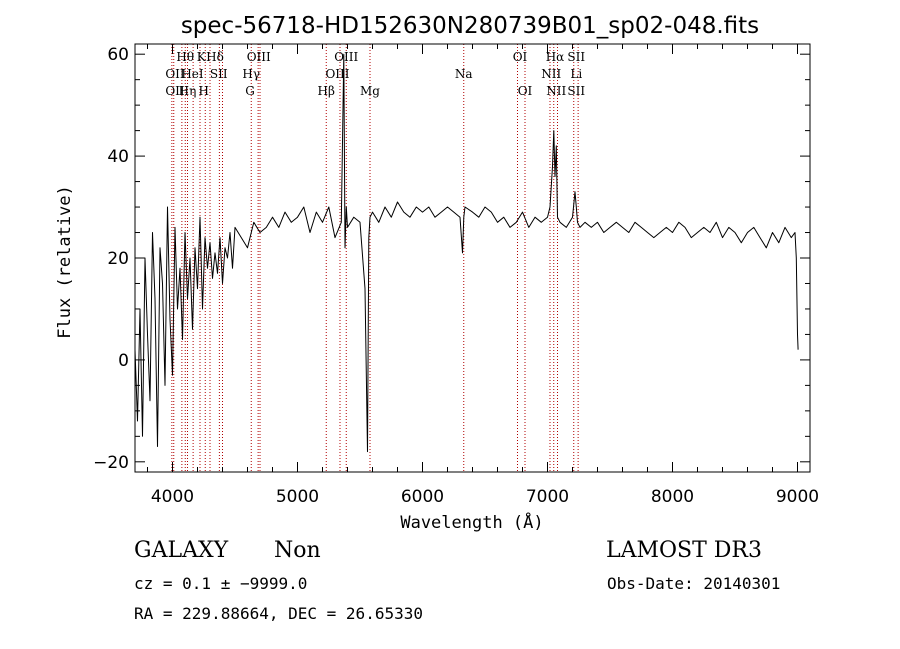 This screenshot has width=900, height=649. What do you see at coordinates (346, 57) in the screenshot?
I see `line-label-4: OIII` at bounding box center [346, 57].